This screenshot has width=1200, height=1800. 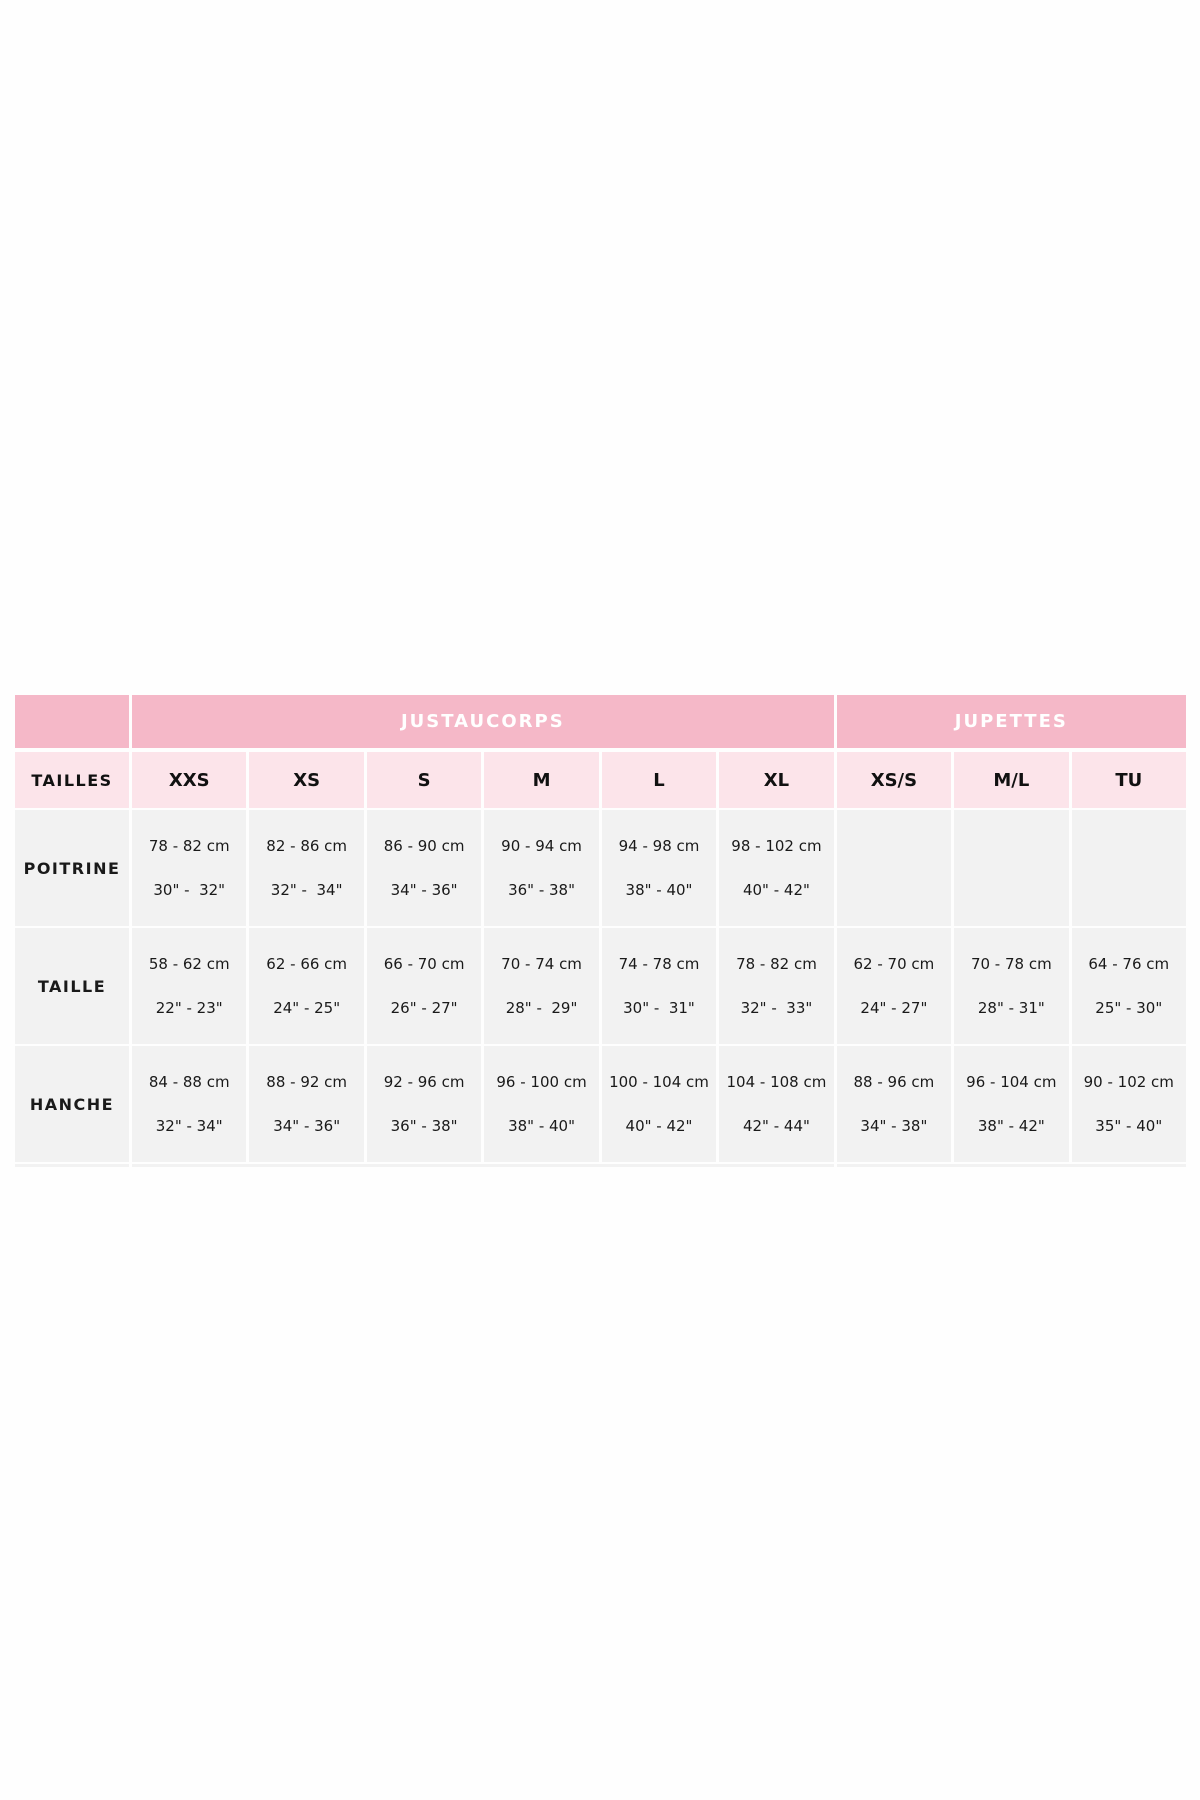 What do you see at coordinates (1128, 986) in the screenshot?
I see `measurement-cell: 64 - 76 cm 25" - 30"` at bounding box center [1128, 986].